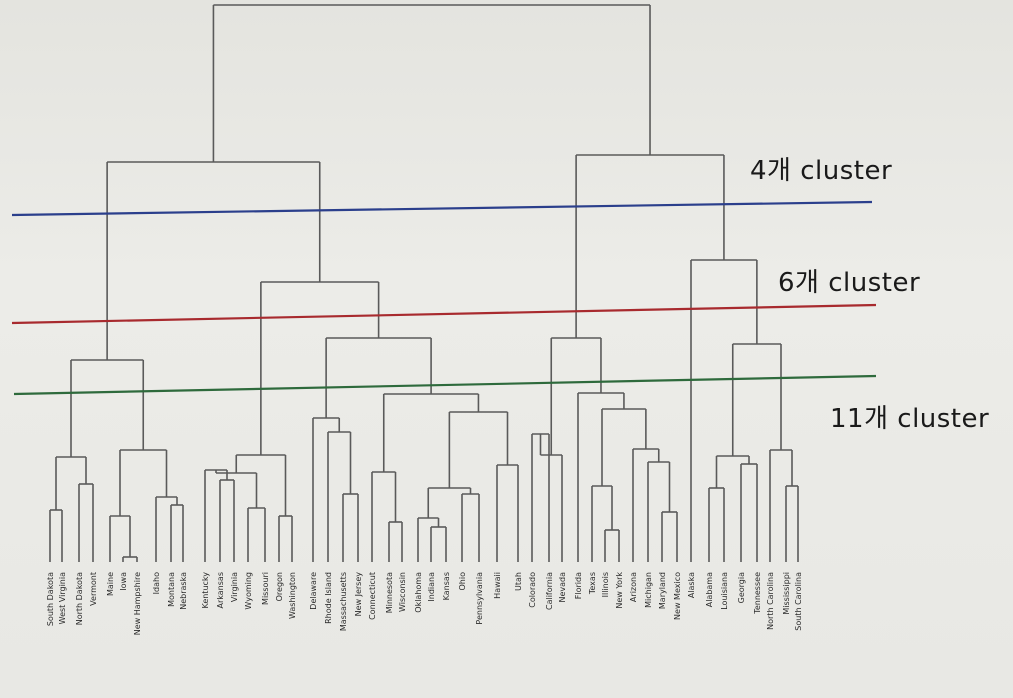  Describe the element at coordinates (662, 590) in the screenshot. I see `leaf-label: Maryland` at that location.